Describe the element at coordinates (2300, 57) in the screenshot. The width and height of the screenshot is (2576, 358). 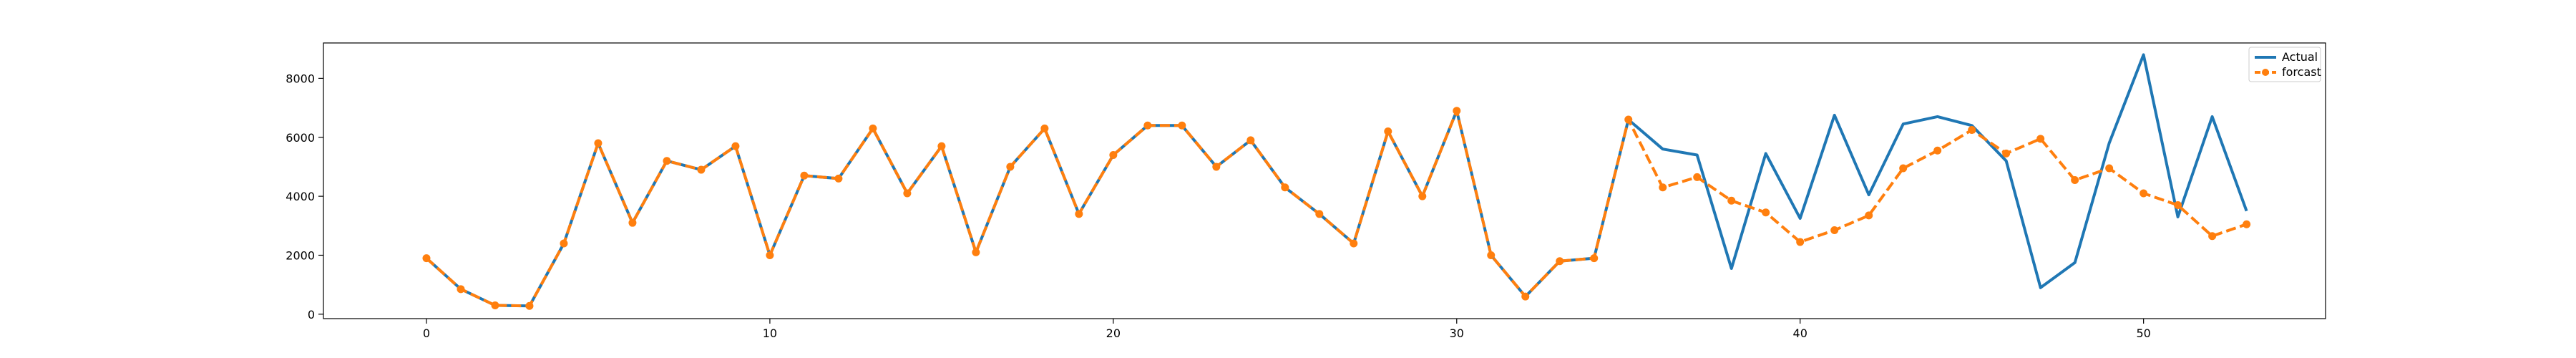
I see `legend-label-actual: Actual` at that location.